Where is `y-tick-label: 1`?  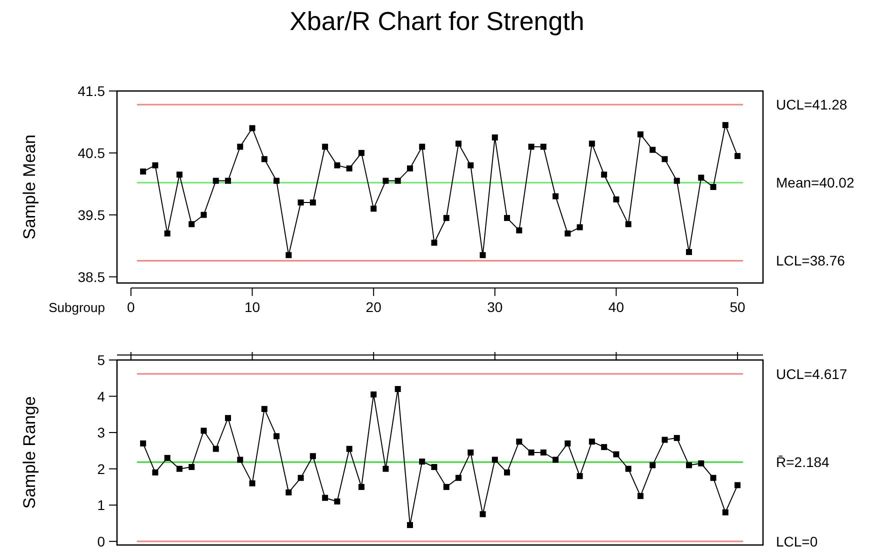 y-tick-label: 1 is located at coordinates (101, 505).